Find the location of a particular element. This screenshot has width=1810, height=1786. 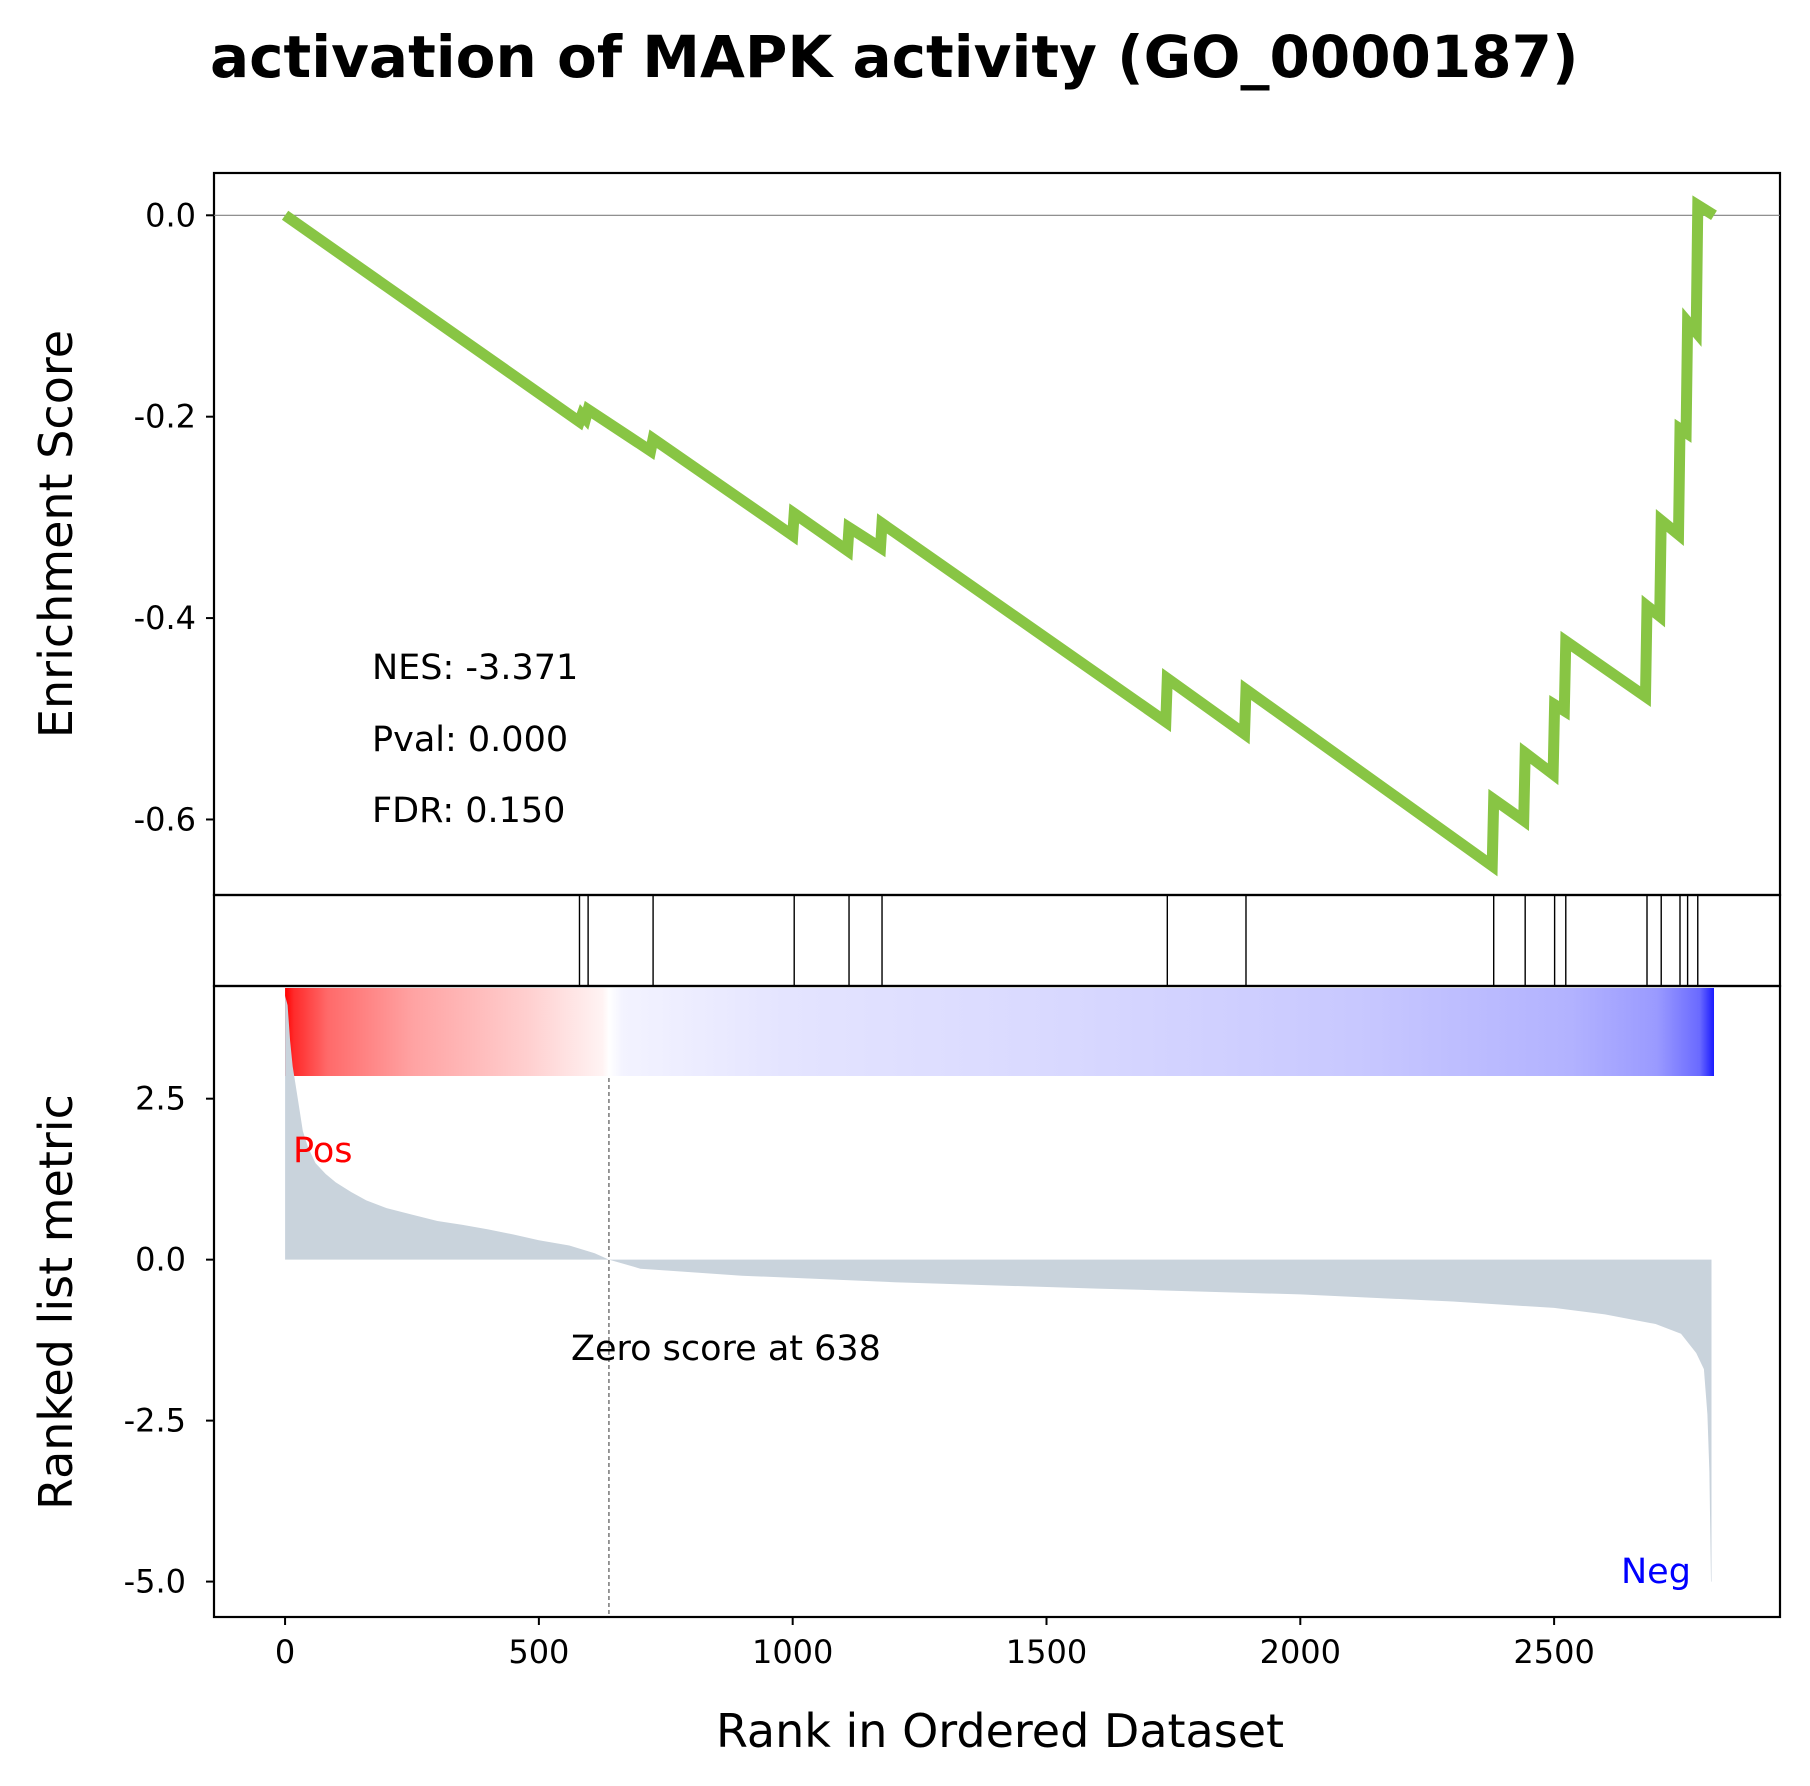

x-tick-label: 500 is located at coordinates (538, 1652).